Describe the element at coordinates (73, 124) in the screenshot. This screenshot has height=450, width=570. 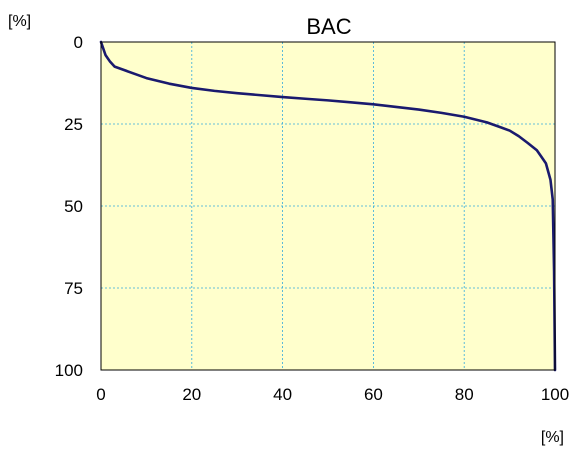
I see `y-tick-label: 25` at that location.